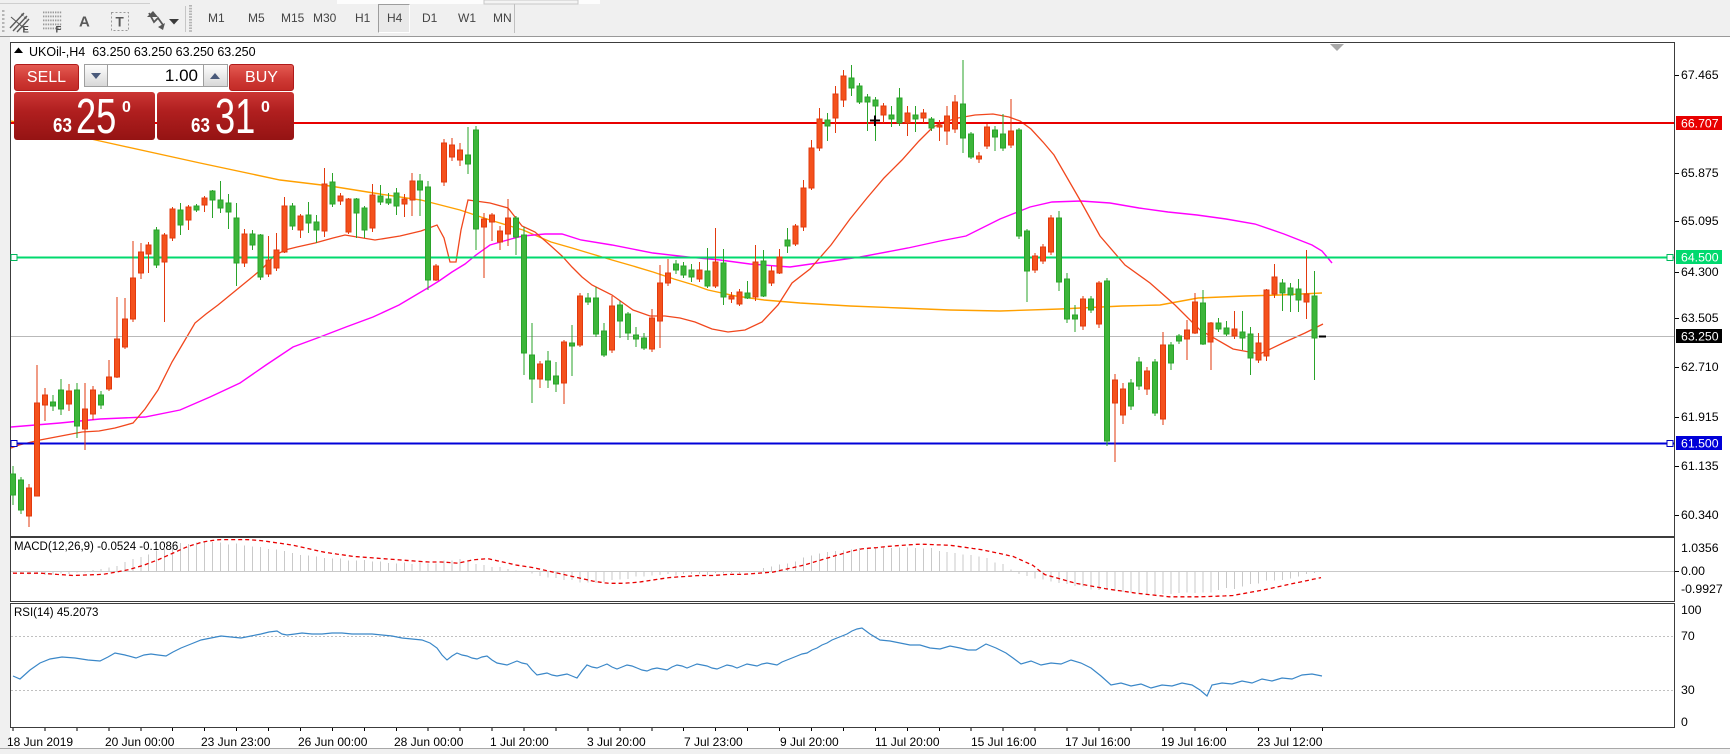 This screenshot has width=1730, height=754. What do you see at coordinates (59, 30) in the screenshot?
I see `svg-text: F` at bounding box center [59, 30].